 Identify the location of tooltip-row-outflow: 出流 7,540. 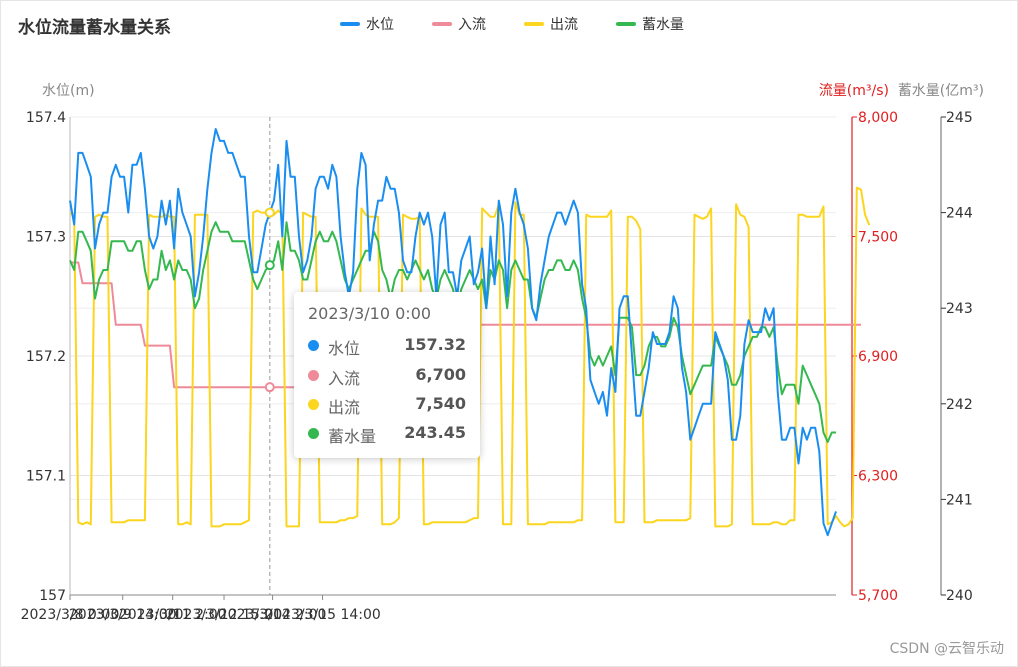
(387, 405).